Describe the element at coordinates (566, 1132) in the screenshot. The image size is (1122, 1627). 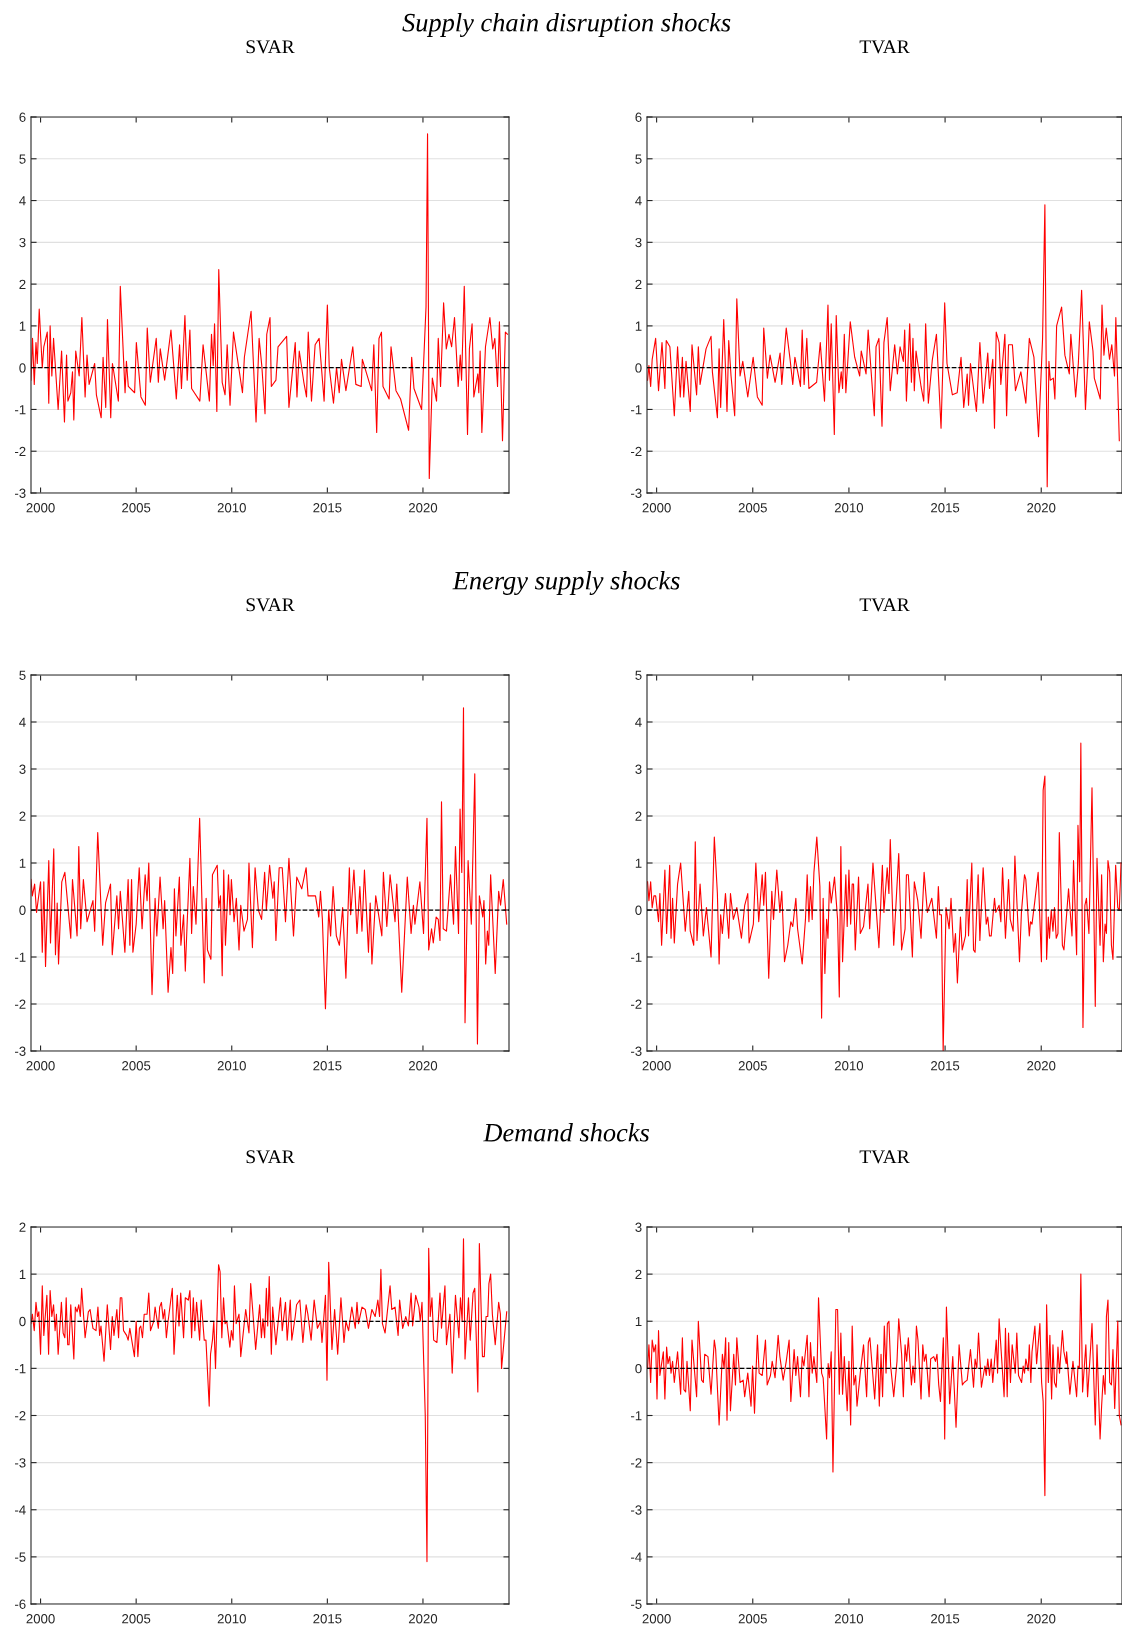
I see `text: Demand shocks` at that location.